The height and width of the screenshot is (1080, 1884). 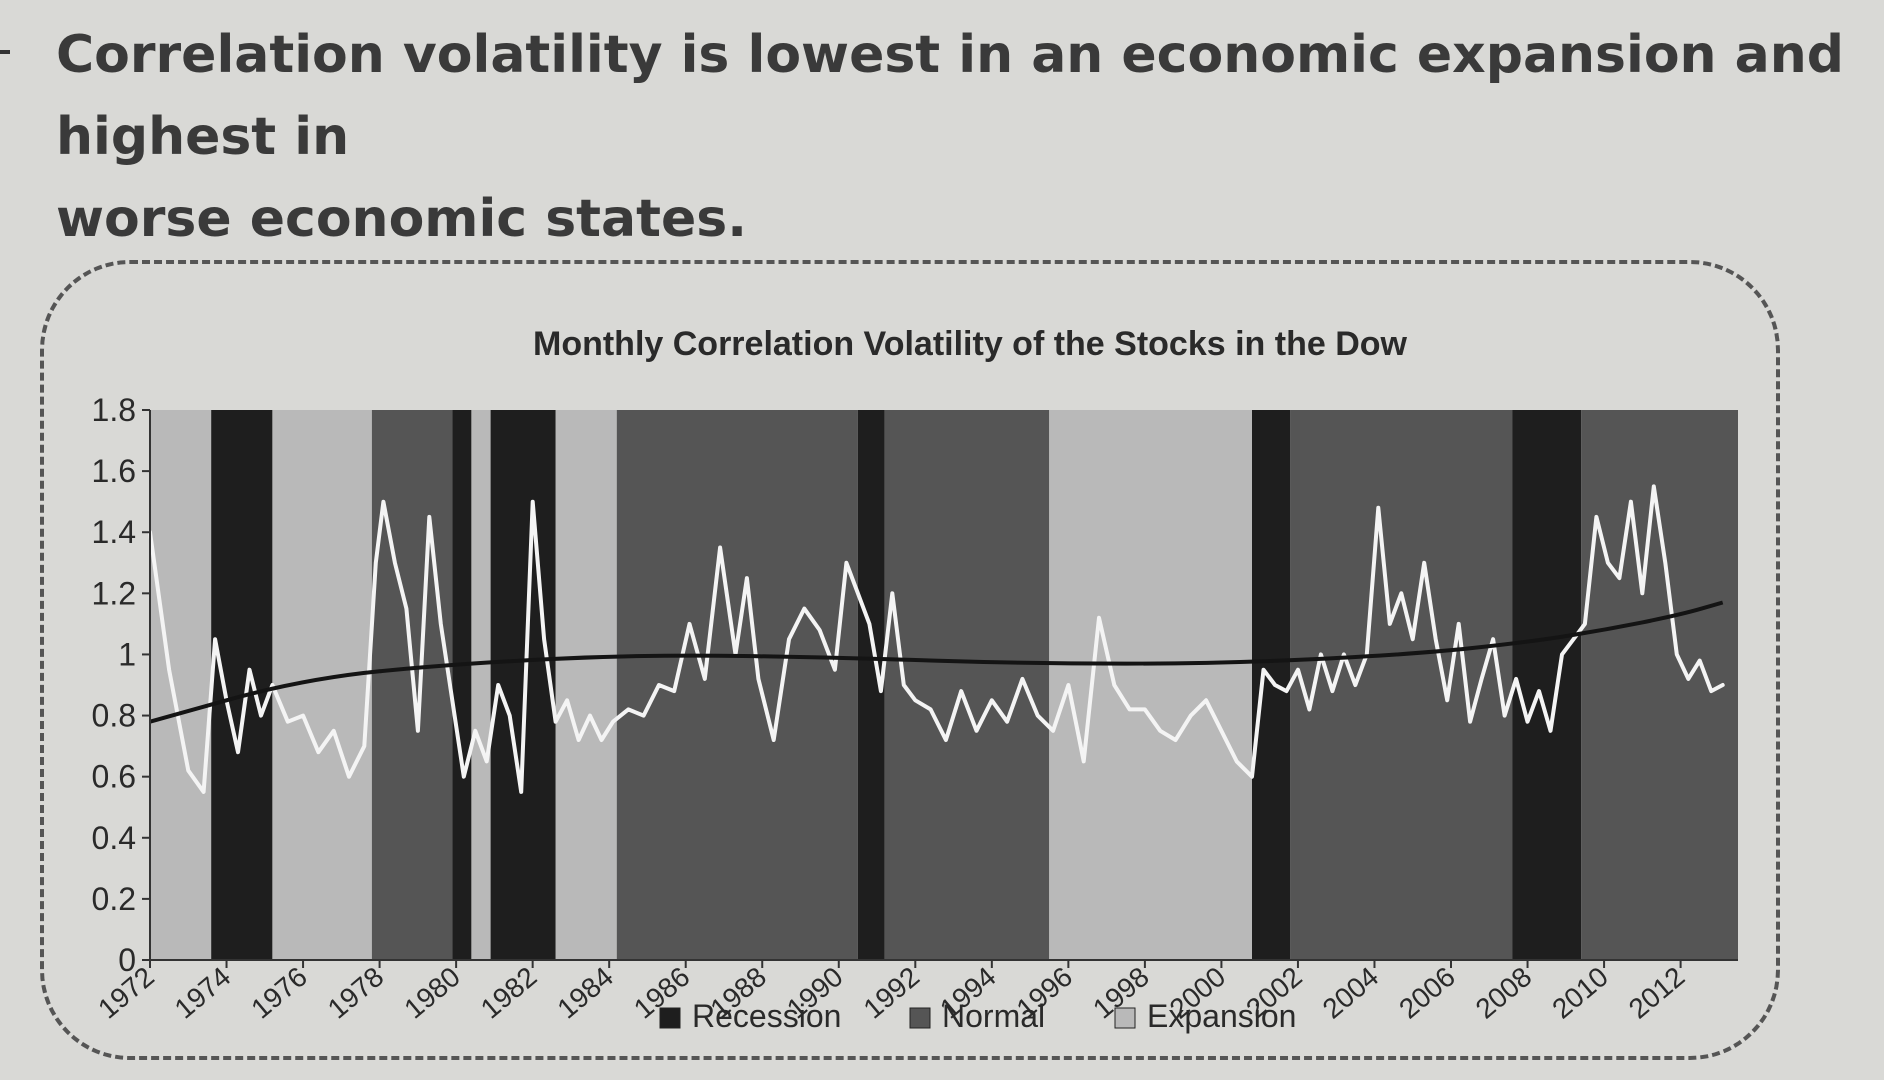 What do you see at coordinates (114, 471) in the screenshot?
I see `y-tick-label-8: 1.6` at bounding box center [114, 471].